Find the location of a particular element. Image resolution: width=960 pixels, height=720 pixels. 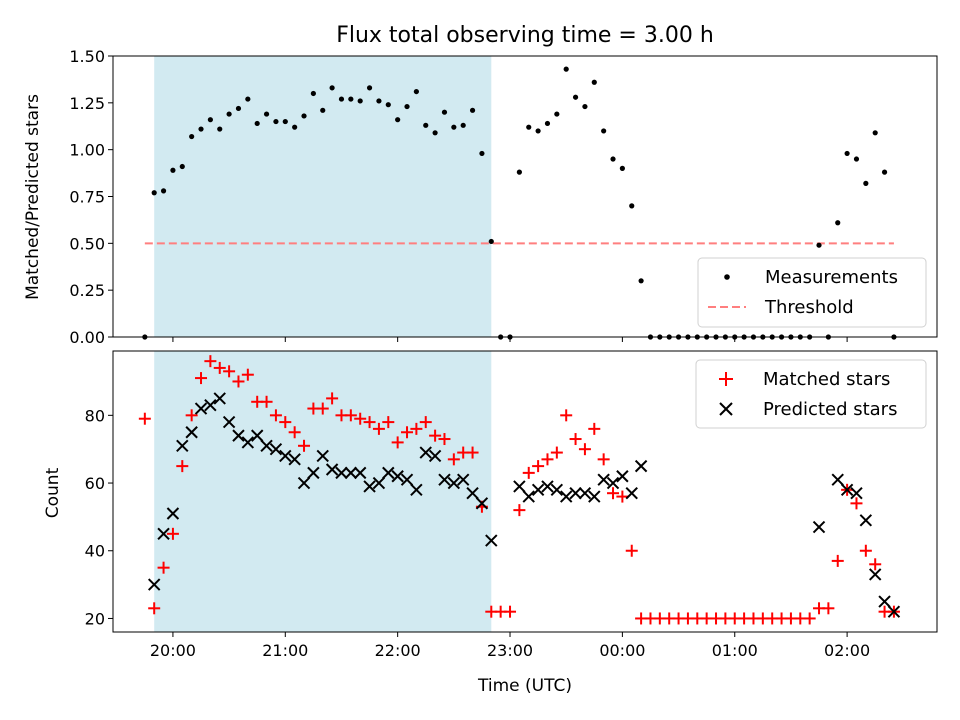

x-tick-label: 01:00 is located at coordinates (735, 650).